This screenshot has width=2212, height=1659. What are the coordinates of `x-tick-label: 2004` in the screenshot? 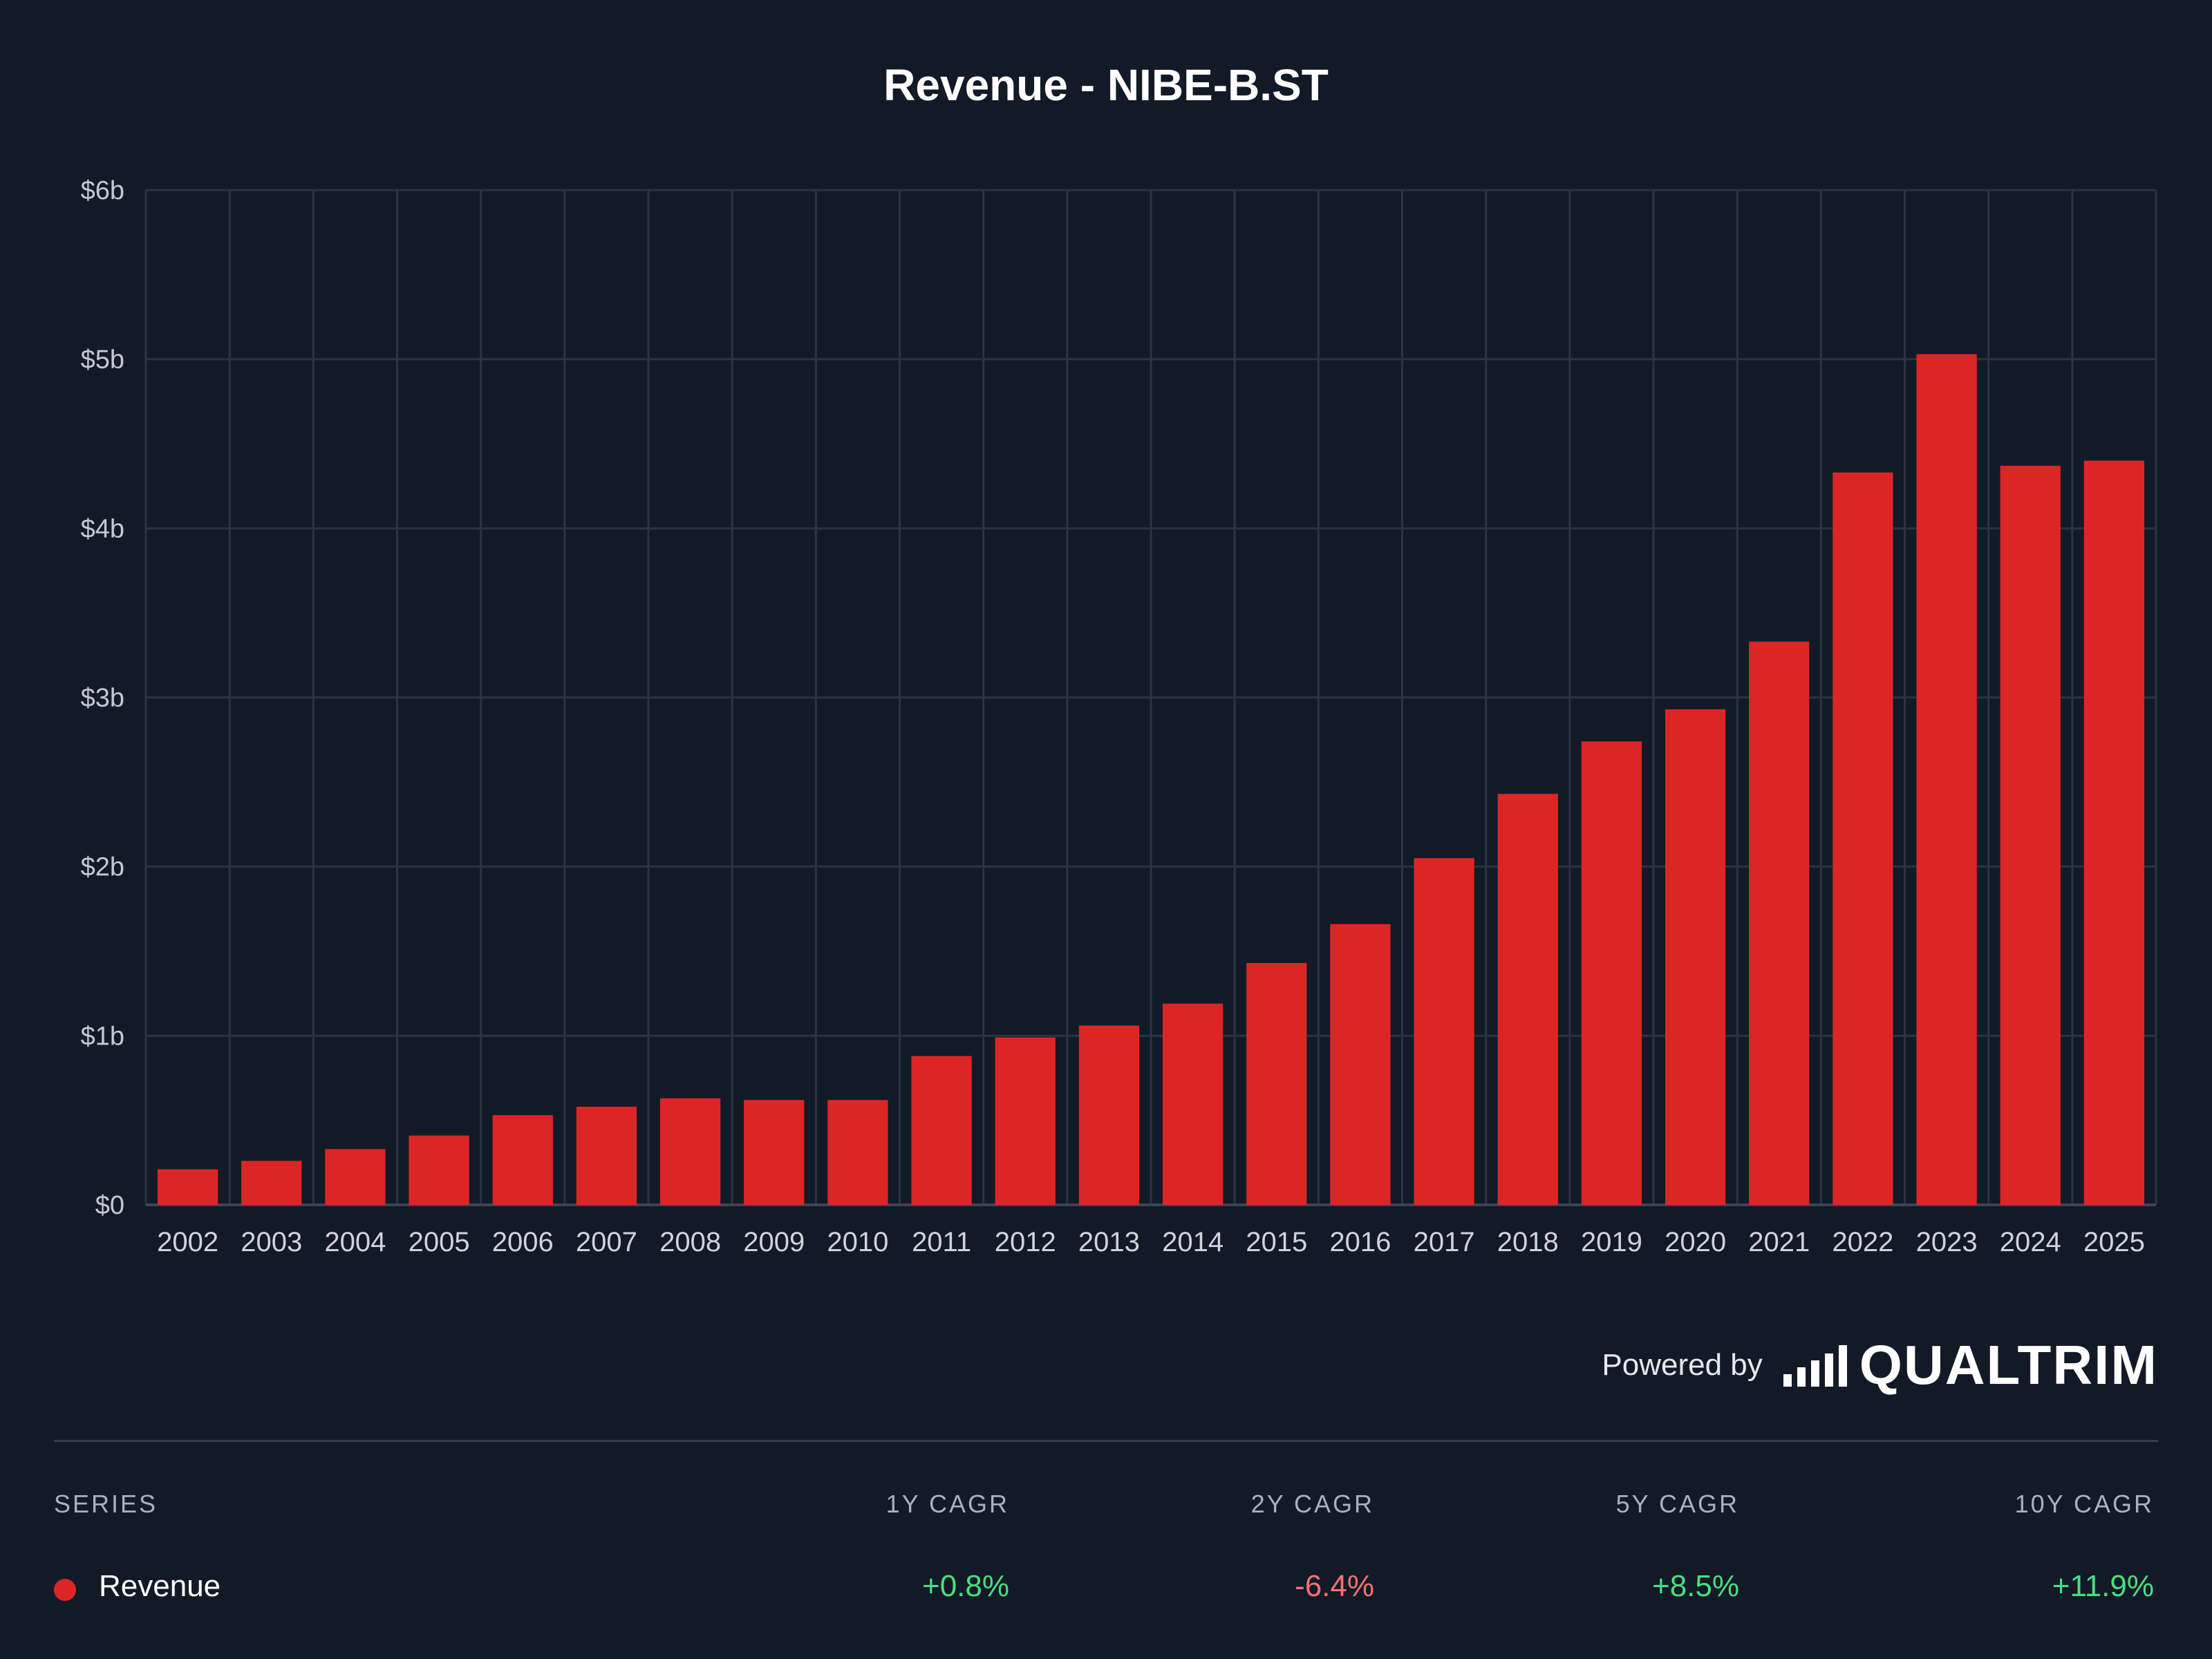 It's located at (355, 1242).